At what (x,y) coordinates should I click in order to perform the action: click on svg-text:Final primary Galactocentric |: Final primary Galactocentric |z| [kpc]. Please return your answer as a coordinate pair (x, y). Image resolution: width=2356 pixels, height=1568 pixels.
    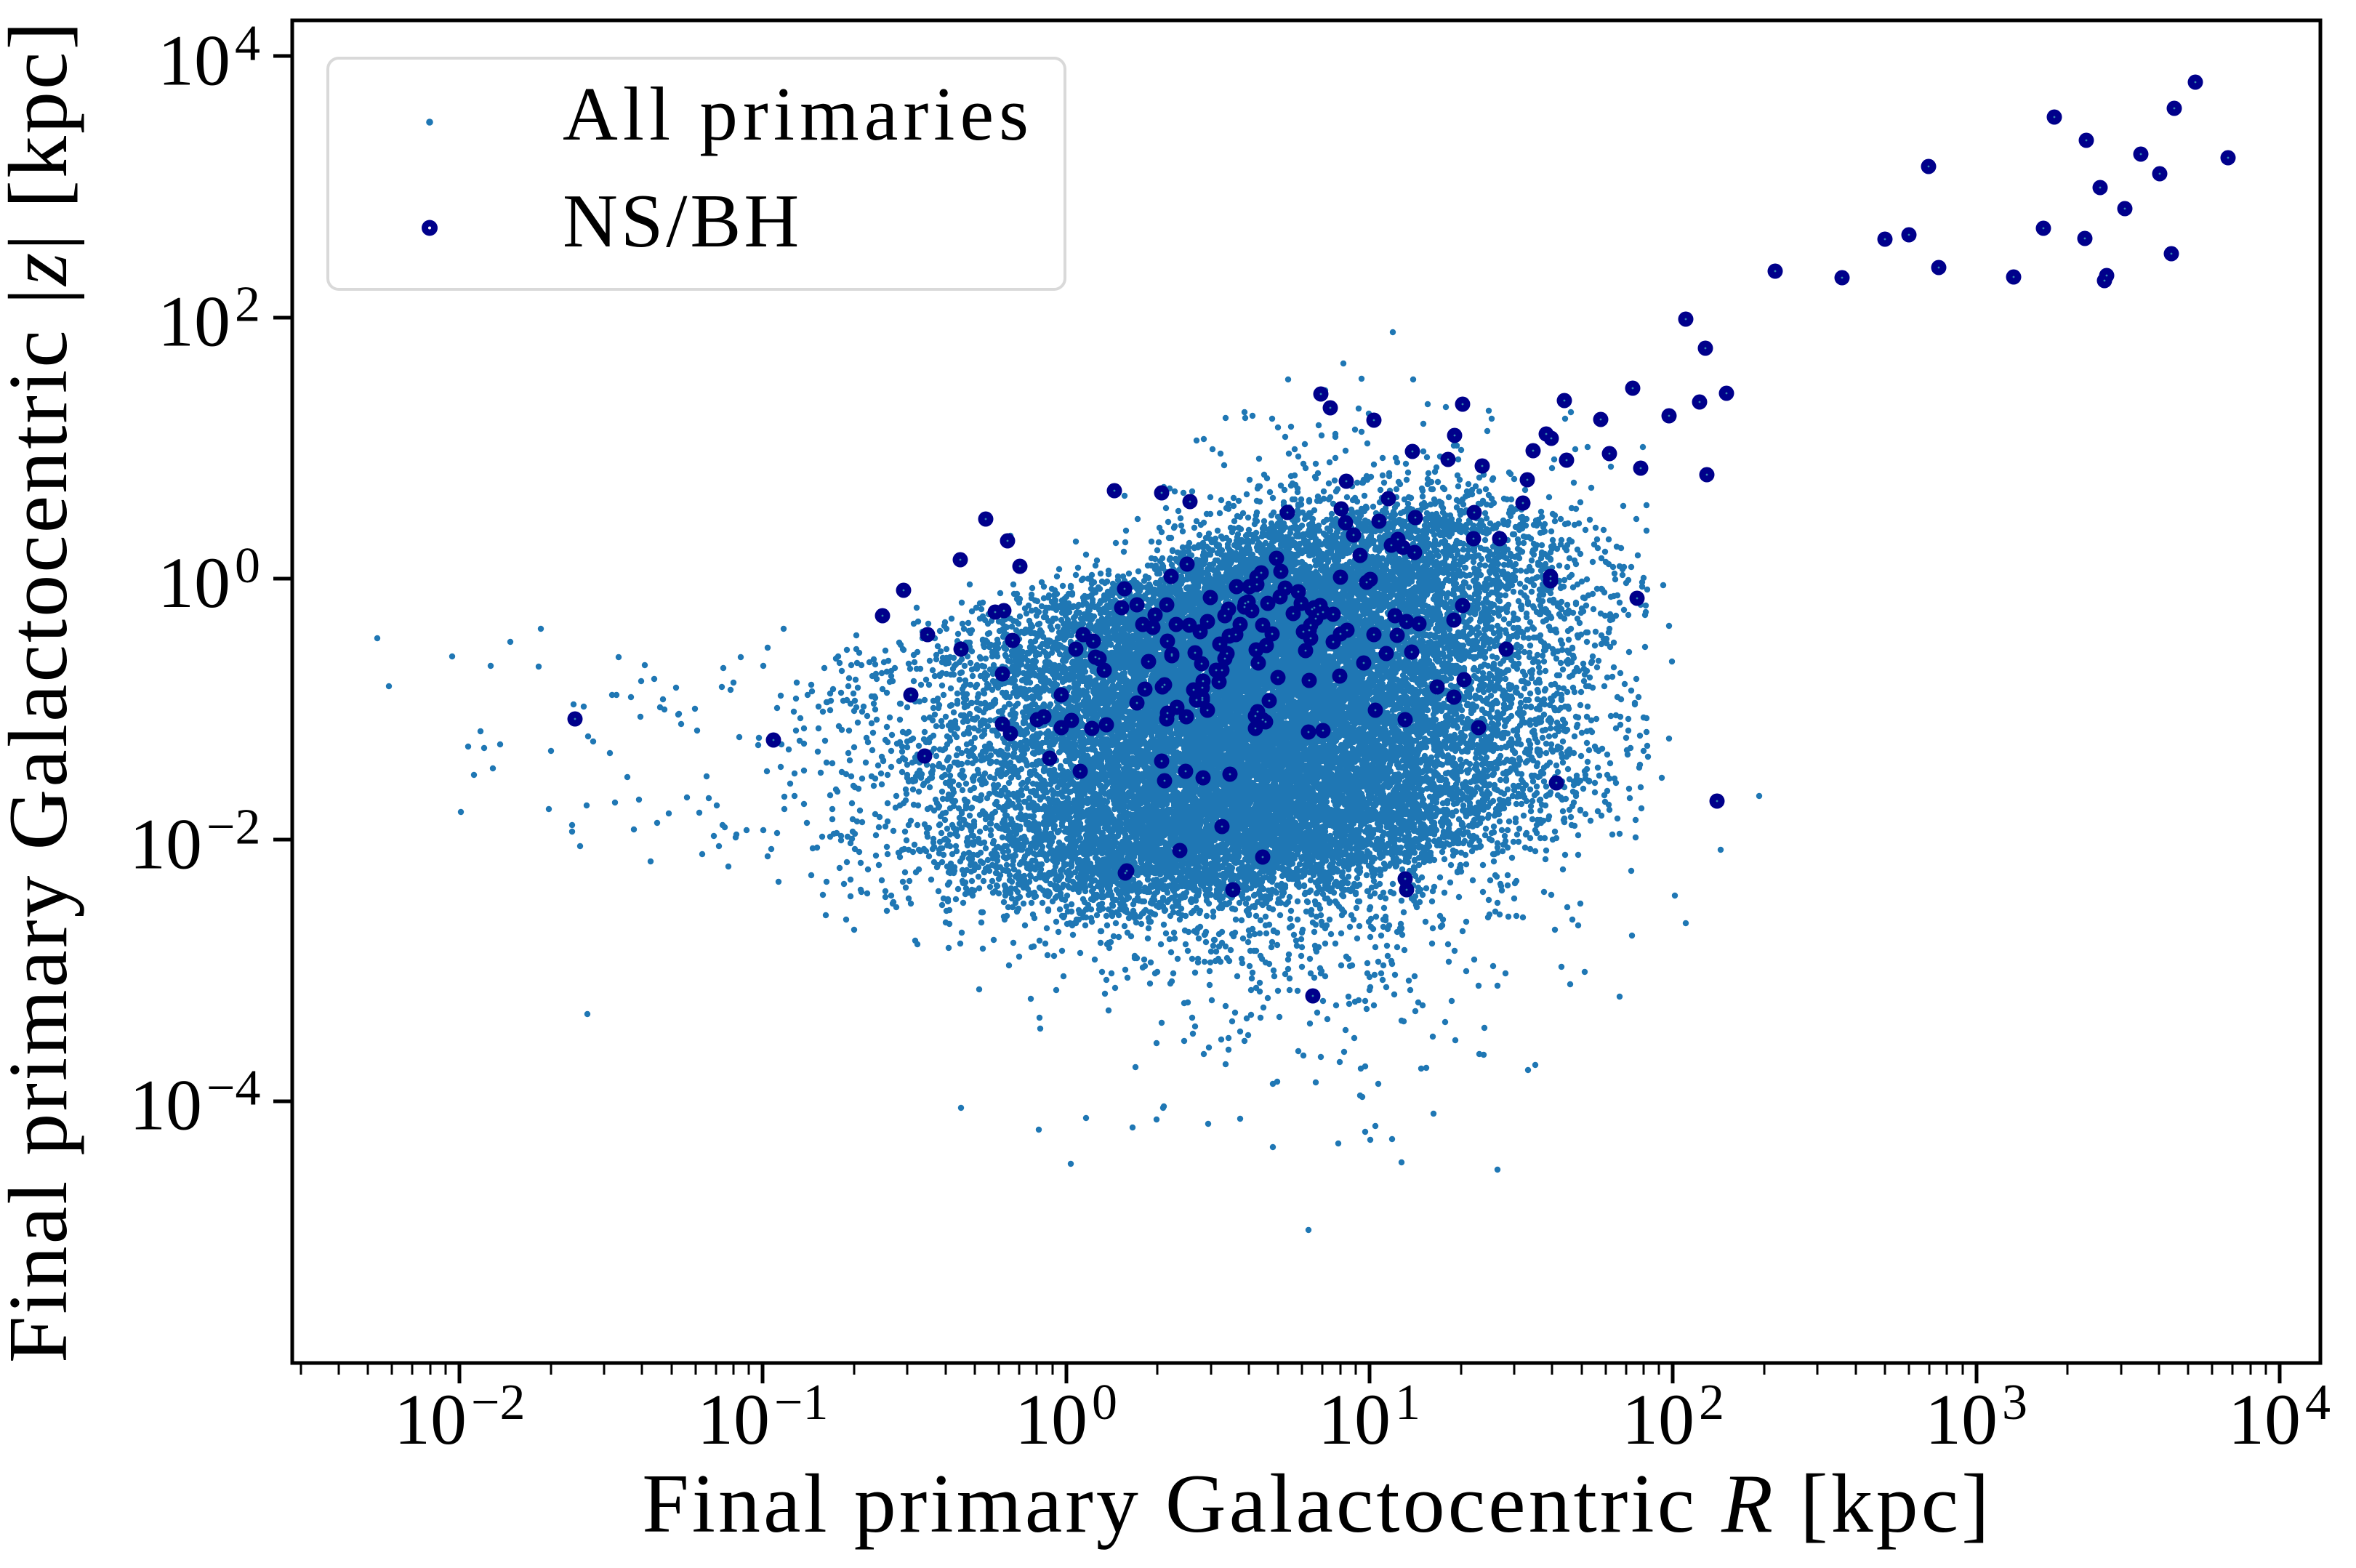
    Looking at the image, I should click on (42, 691).